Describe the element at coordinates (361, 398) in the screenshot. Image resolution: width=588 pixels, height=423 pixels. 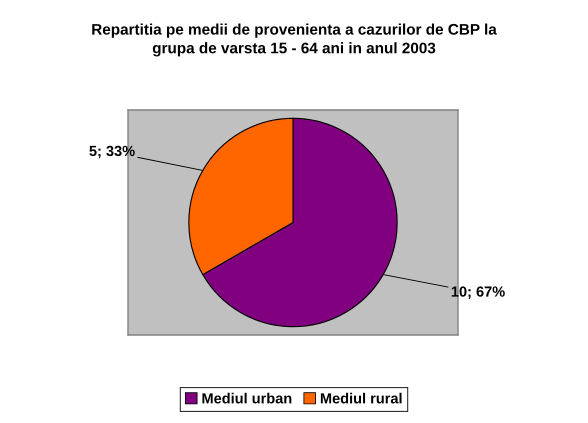
I see `legend-label: Mediul rural` at that location.